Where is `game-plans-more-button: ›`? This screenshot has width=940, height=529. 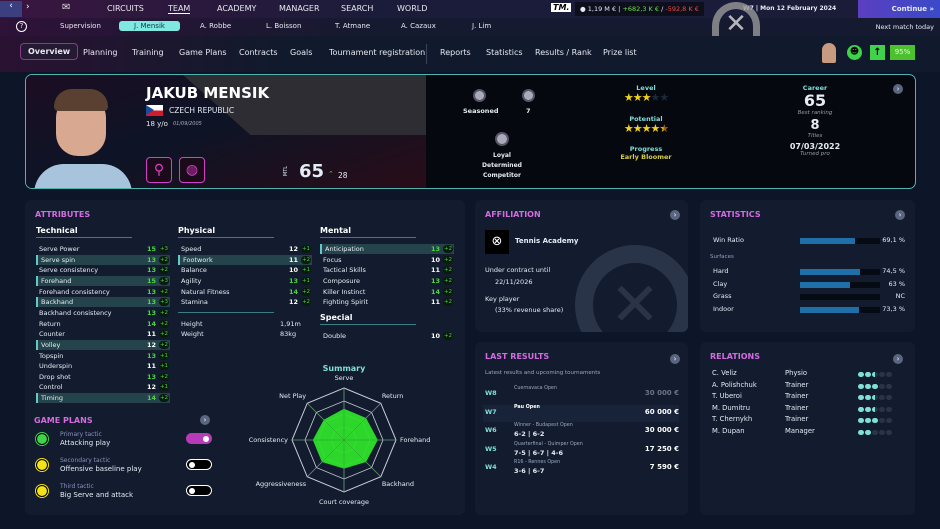
game-plans-more-button: › is located at coordinates (205, 420).